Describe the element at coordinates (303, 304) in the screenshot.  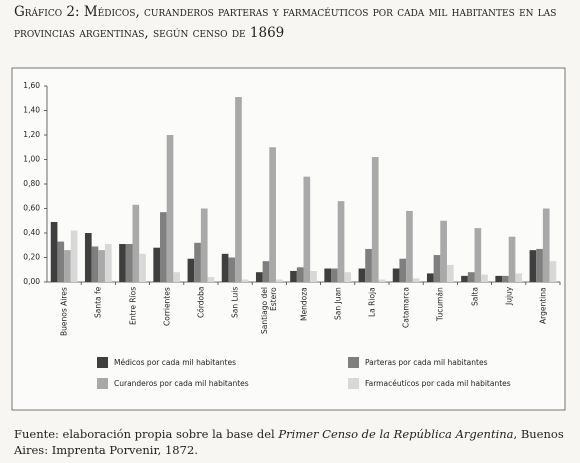
I see `x-tick-label: Mendoza` at that location.